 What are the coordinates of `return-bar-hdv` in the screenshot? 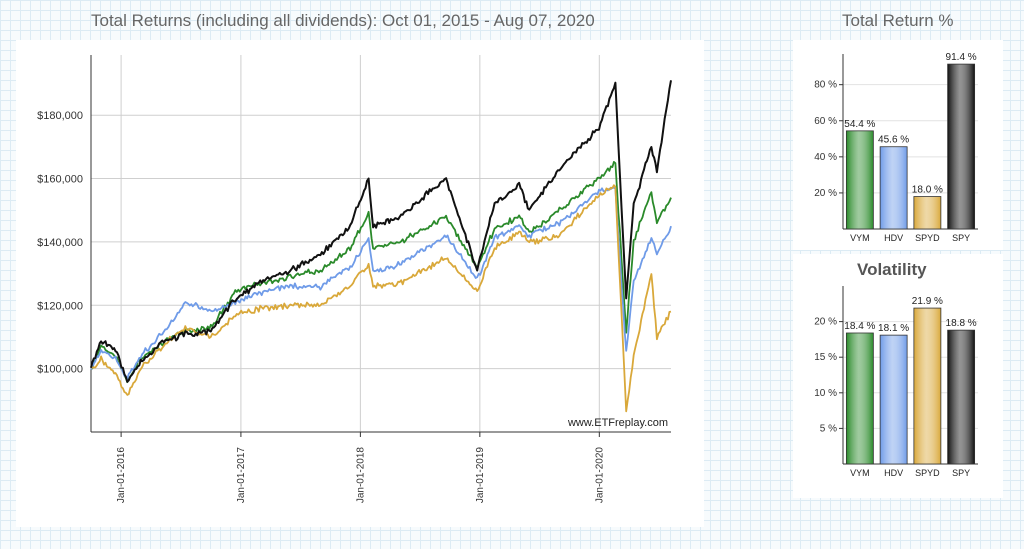 It's located at (893, 188).